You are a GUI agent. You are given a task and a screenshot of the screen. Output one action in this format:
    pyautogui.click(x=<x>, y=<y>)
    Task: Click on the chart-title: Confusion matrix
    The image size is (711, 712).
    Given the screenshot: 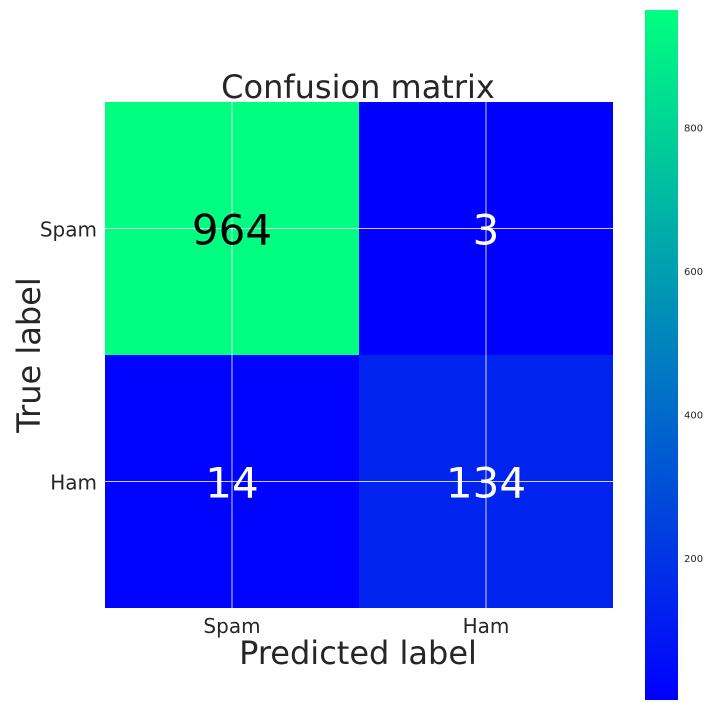 What is the action you would take?
    pyautogui.click(x=358, y=87)
    